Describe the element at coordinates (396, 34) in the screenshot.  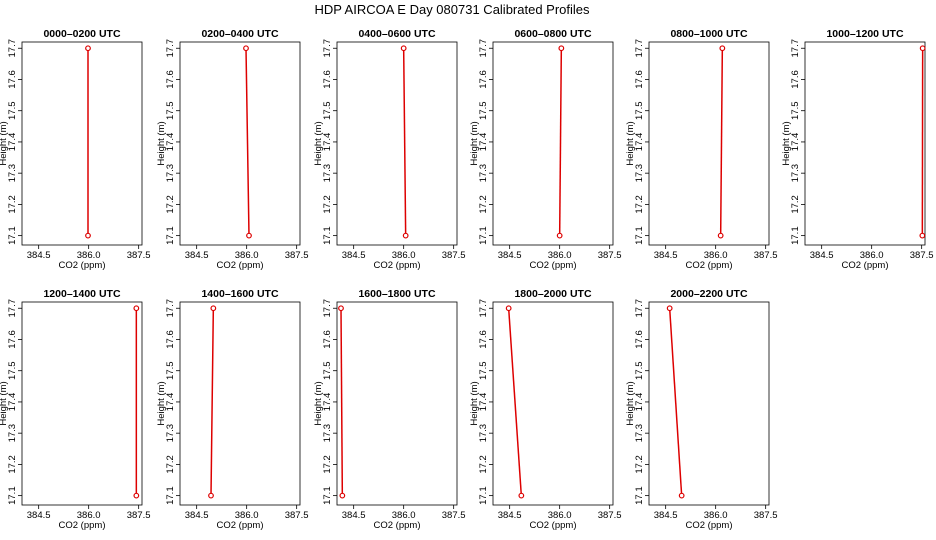
I see `panel-title: 0400–0600 UTC` at that location.